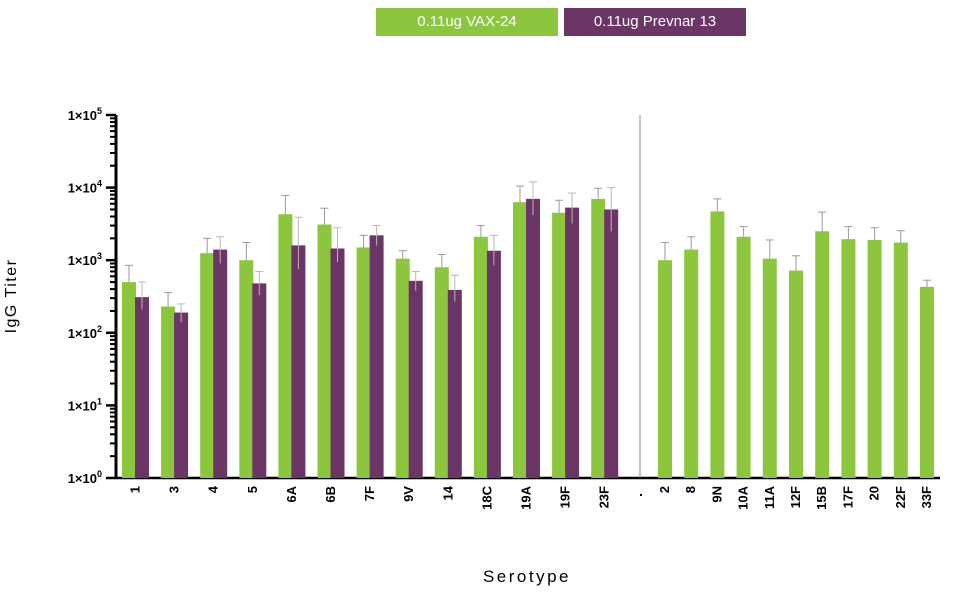  I want to click on x-tick-label: 4, so click(213, 489).